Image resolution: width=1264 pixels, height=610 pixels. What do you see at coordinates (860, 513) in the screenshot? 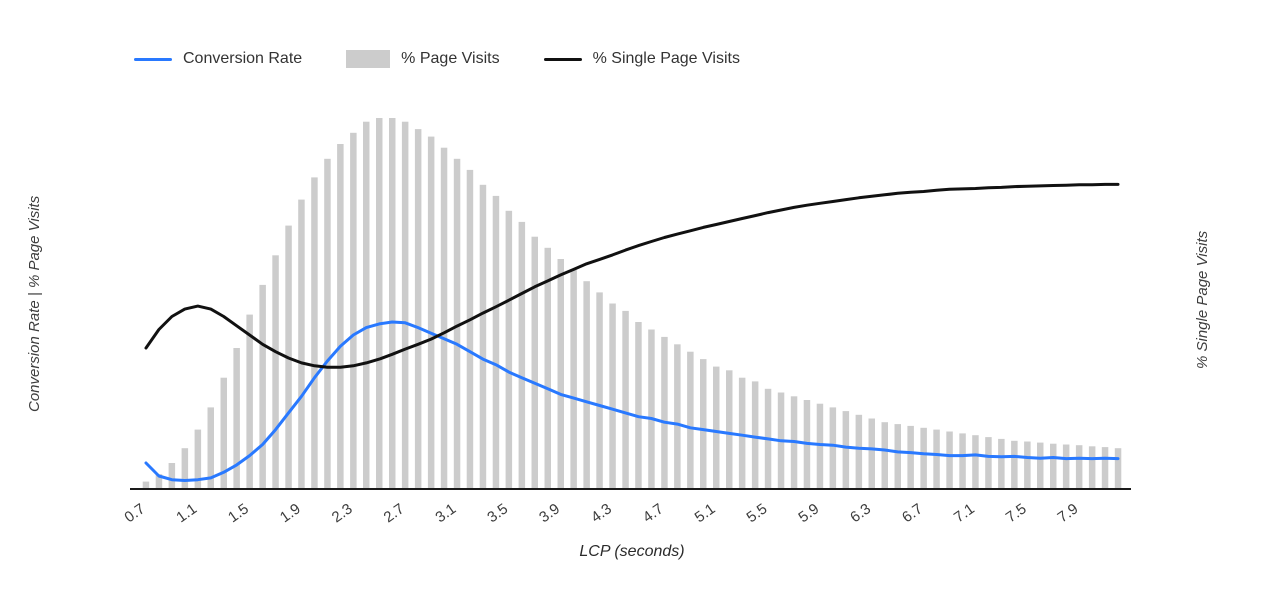
I see `x-tick-label: 6.3` at bounding box center [860, 513].